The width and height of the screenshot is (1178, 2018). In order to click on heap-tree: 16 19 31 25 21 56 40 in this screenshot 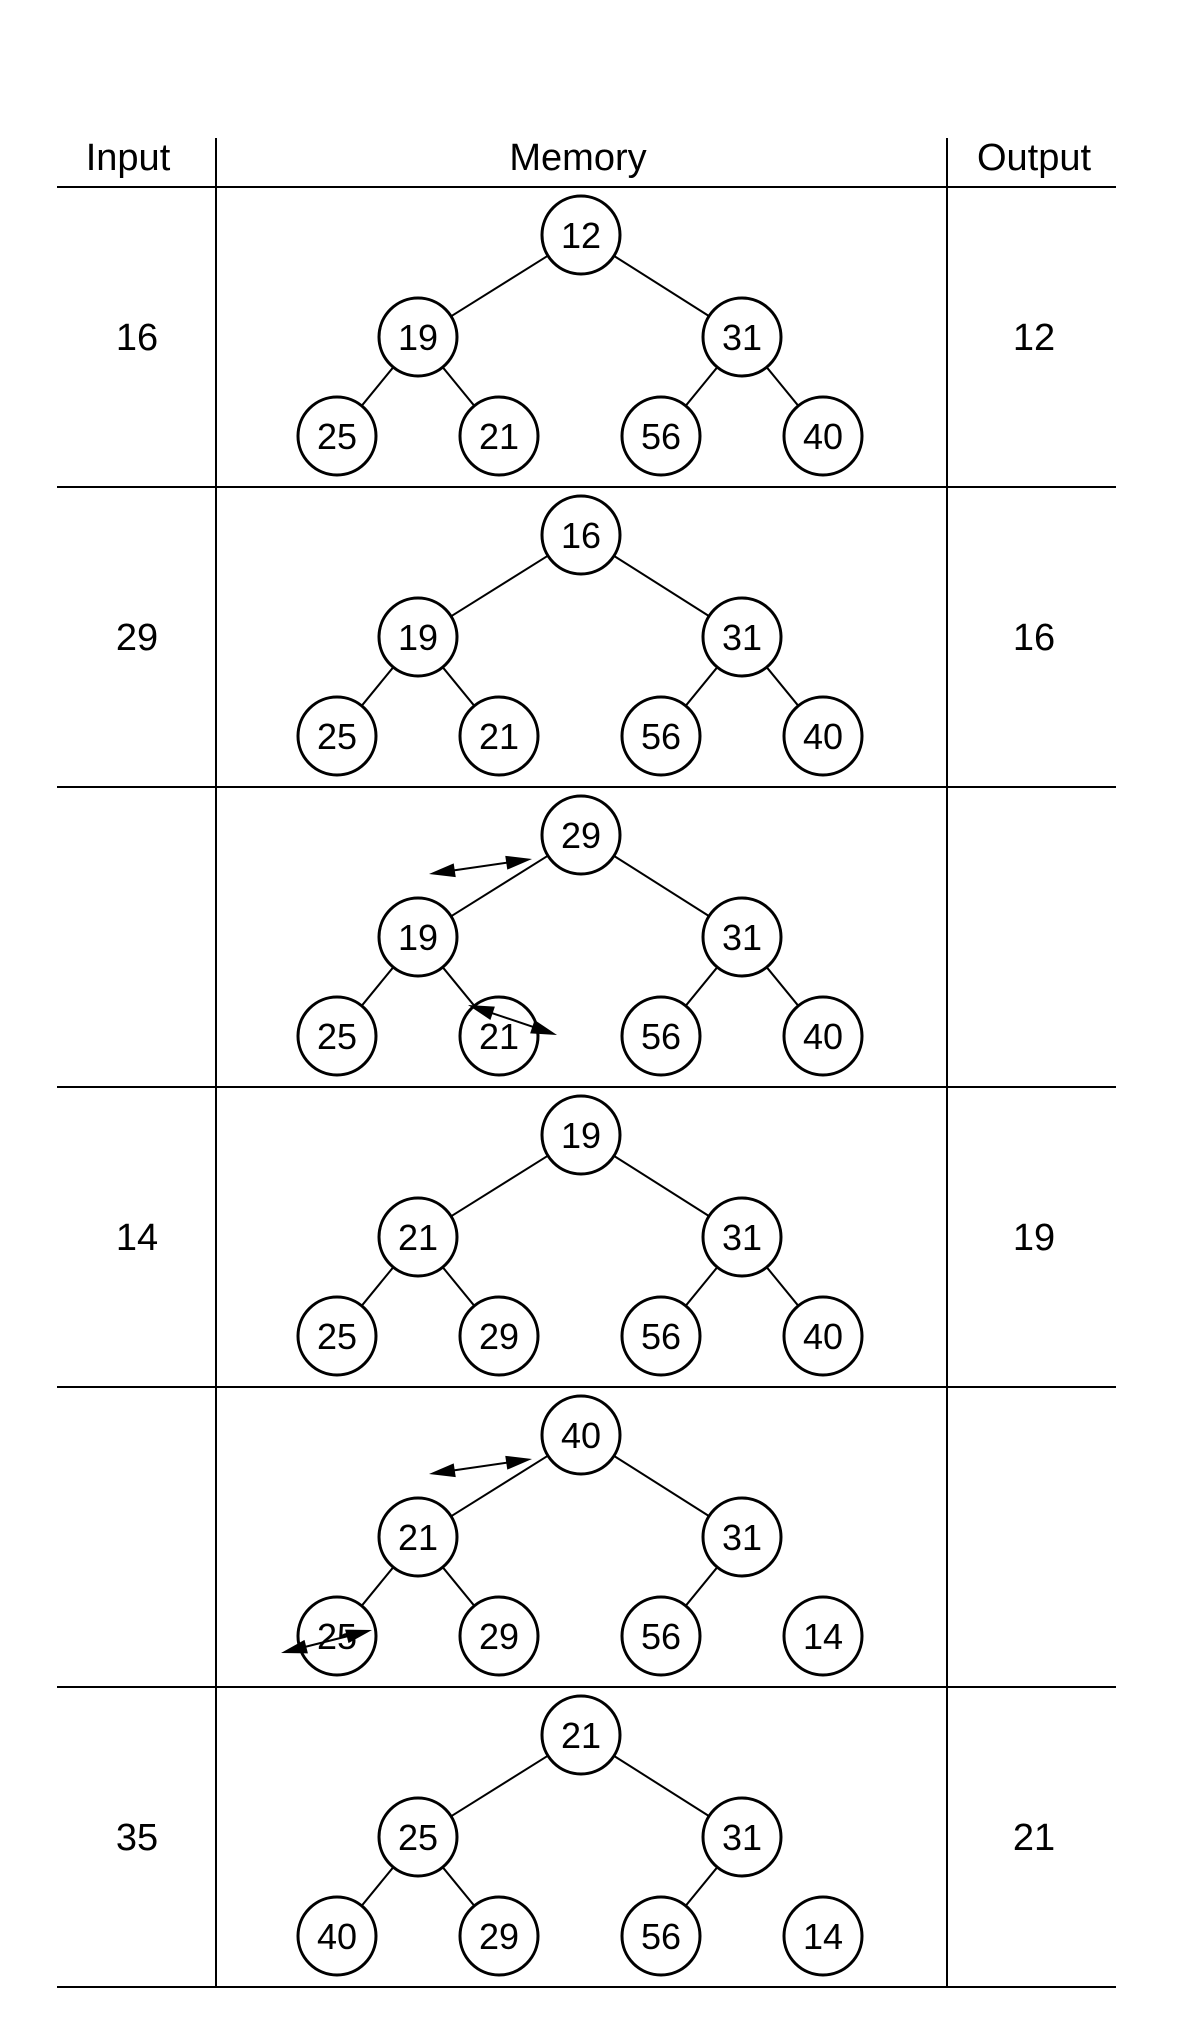, I will do `click(580, 635)`.